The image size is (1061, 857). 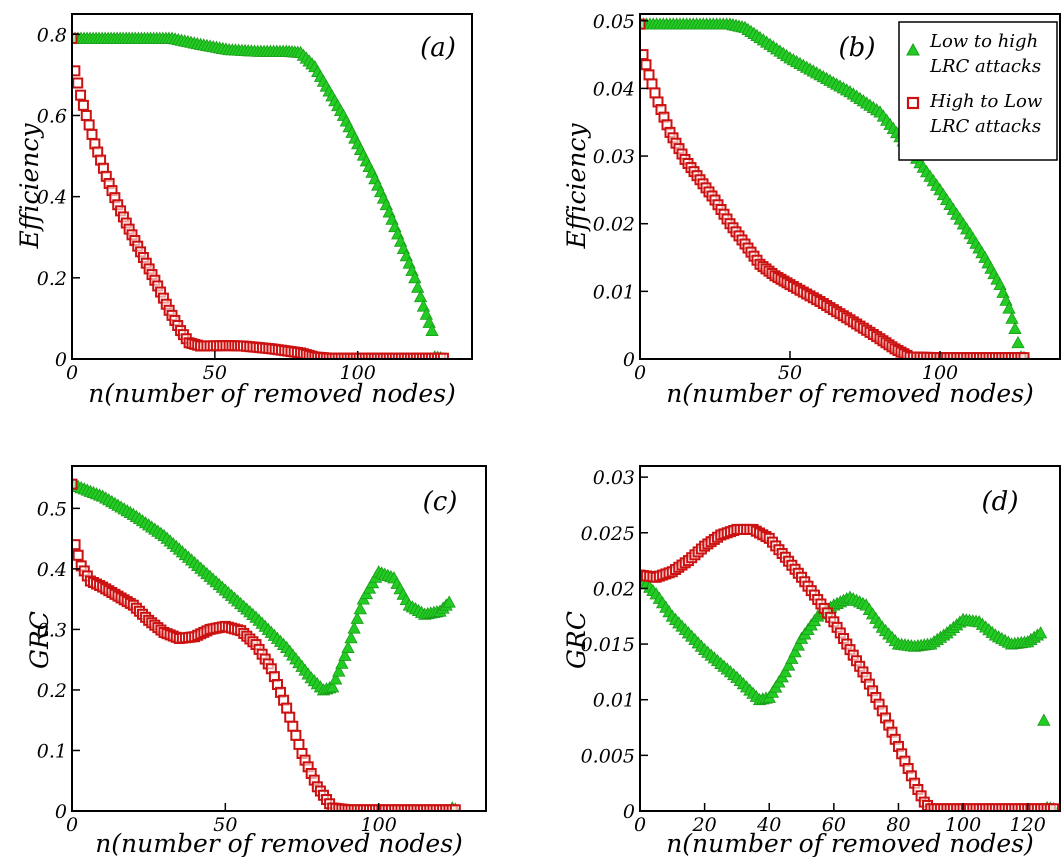 I want to click on panel-b-ytick-label: 0, so click(x=629, y=360).